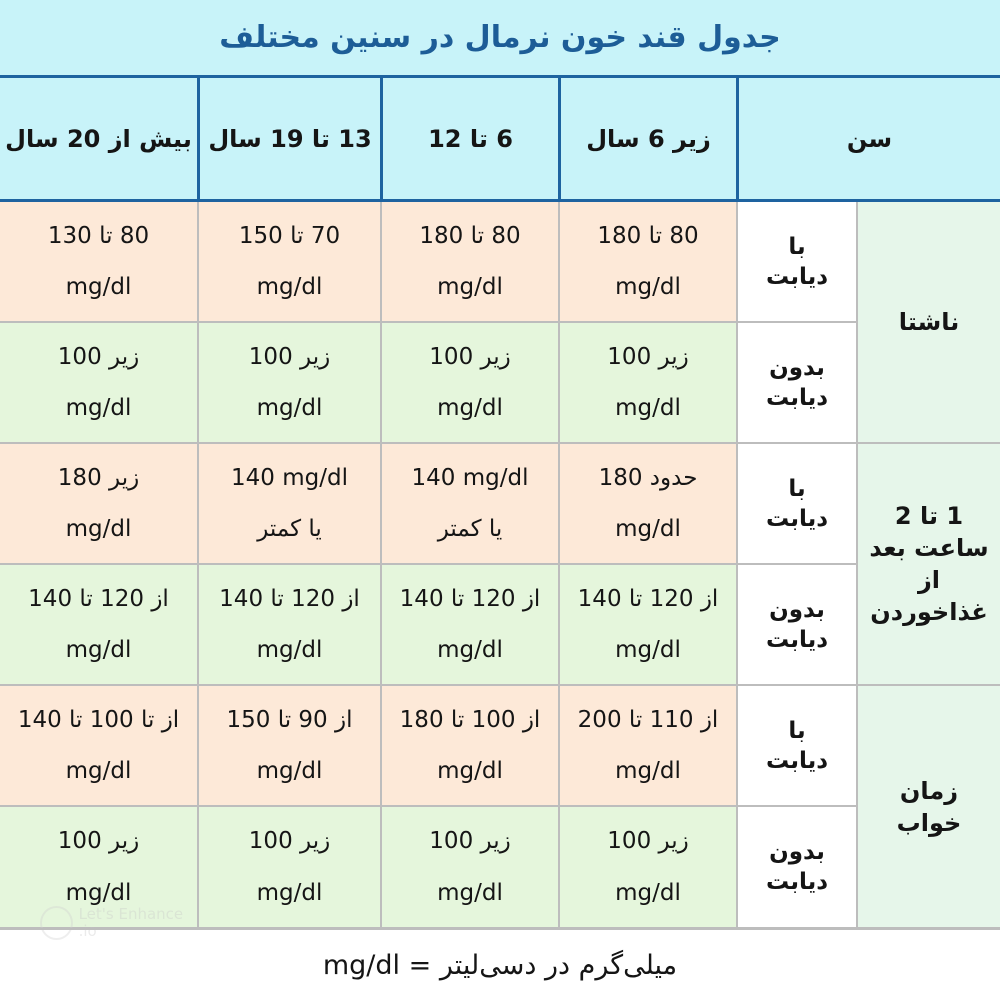  Describe the element at coordinates (647, 504) in the screenshot. I see `table-cell: حدود 180 mg/dl` at that location.